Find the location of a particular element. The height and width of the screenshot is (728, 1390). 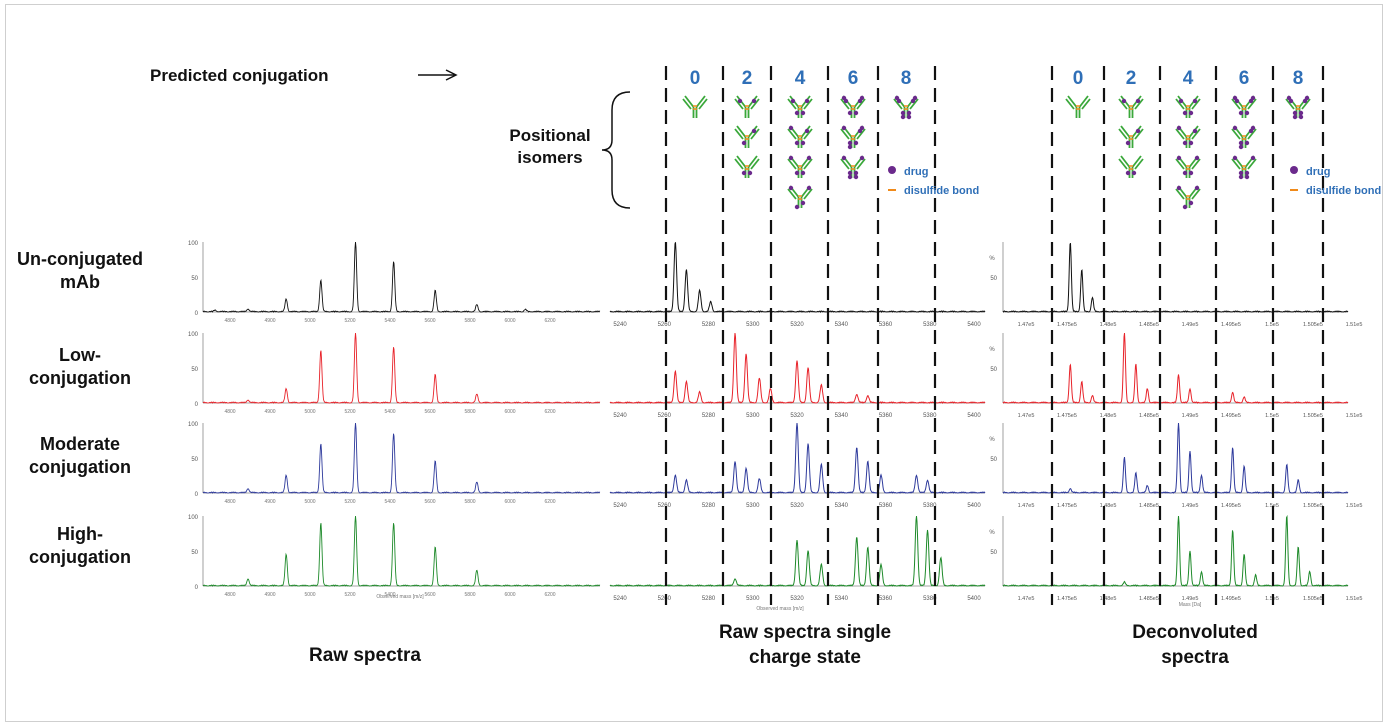

raw-xlabel: Observed mass [m/z] is located at coordinates (400, 597).